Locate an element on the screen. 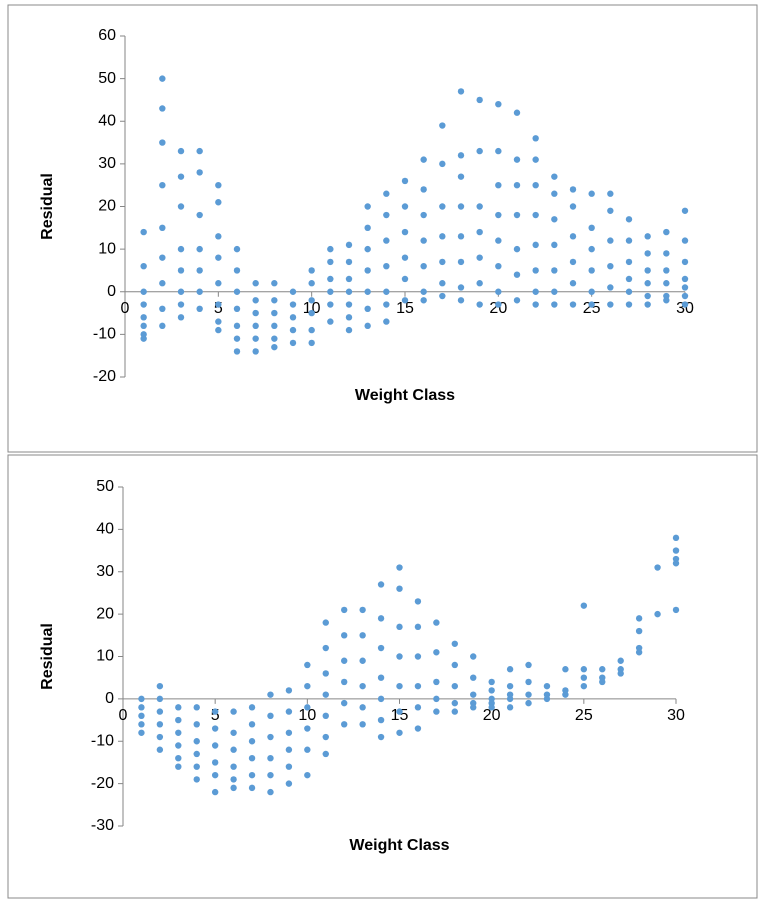 Image resolution: width=760 pixels, height=899 pixels. y-tick-label: -20 is located at coordinates (104, 376).